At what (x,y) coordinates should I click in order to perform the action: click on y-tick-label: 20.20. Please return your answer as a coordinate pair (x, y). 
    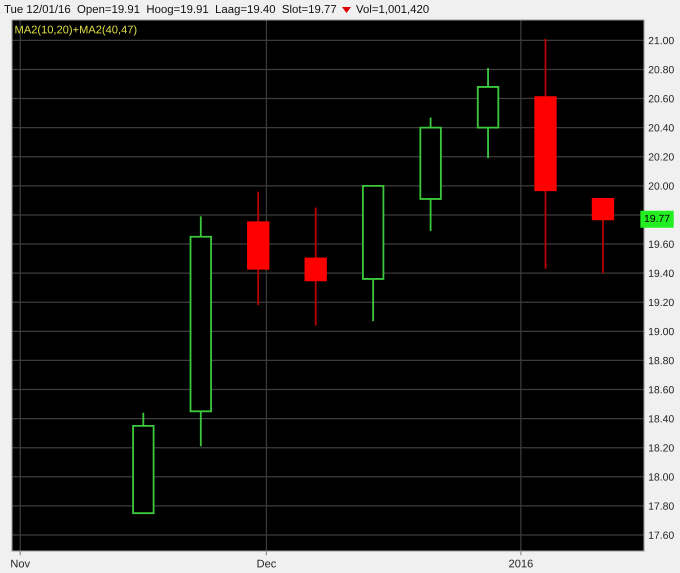
    Looking at the image, I should click on (661, 157).